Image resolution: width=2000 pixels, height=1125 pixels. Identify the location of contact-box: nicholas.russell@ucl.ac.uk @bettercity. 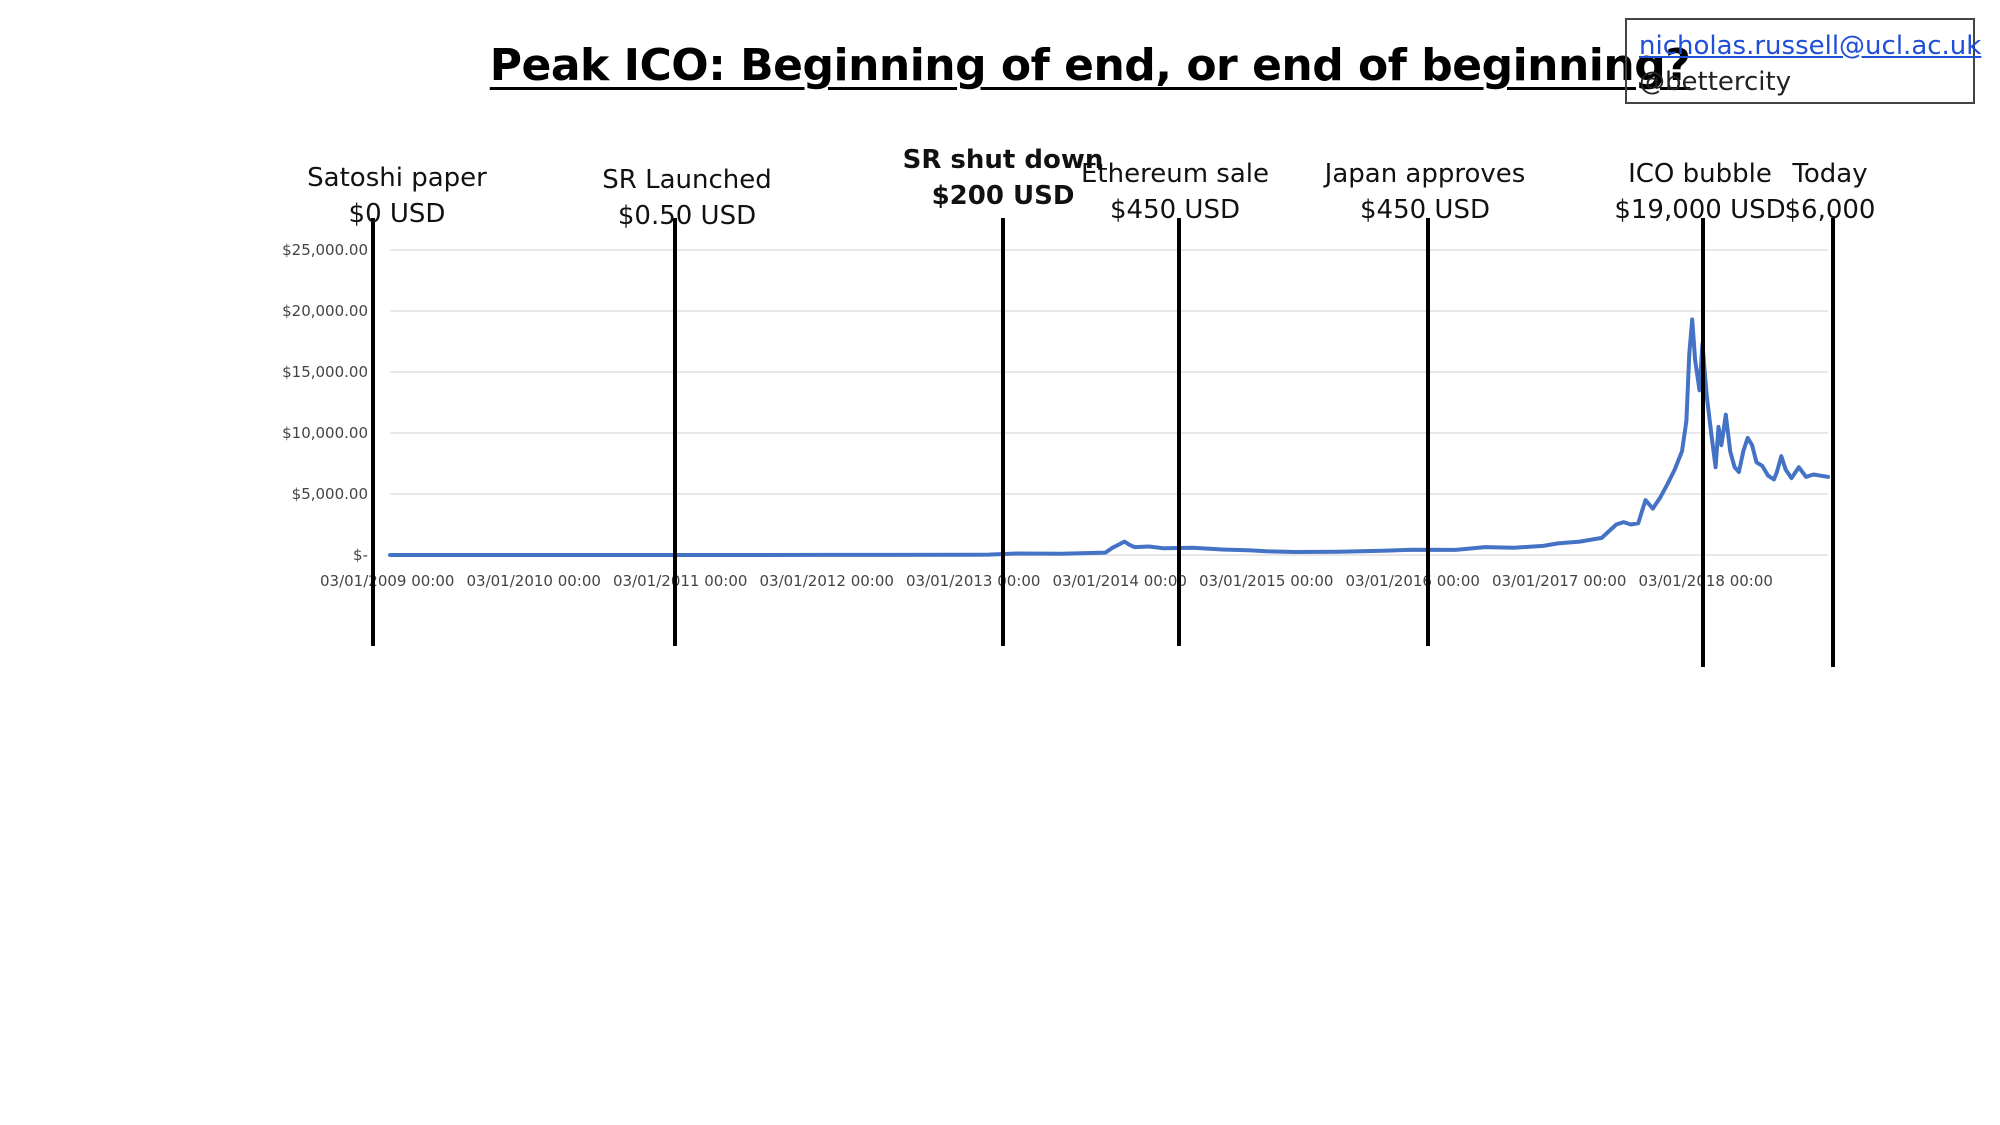
(1803, 61).